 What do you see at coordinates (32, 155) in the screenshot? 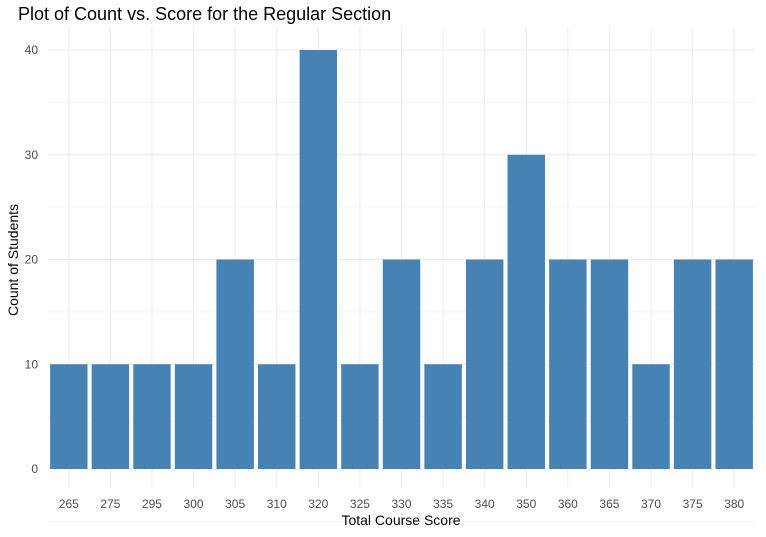
I see `y-tick-label: 30` at bounding box center [32, 155].